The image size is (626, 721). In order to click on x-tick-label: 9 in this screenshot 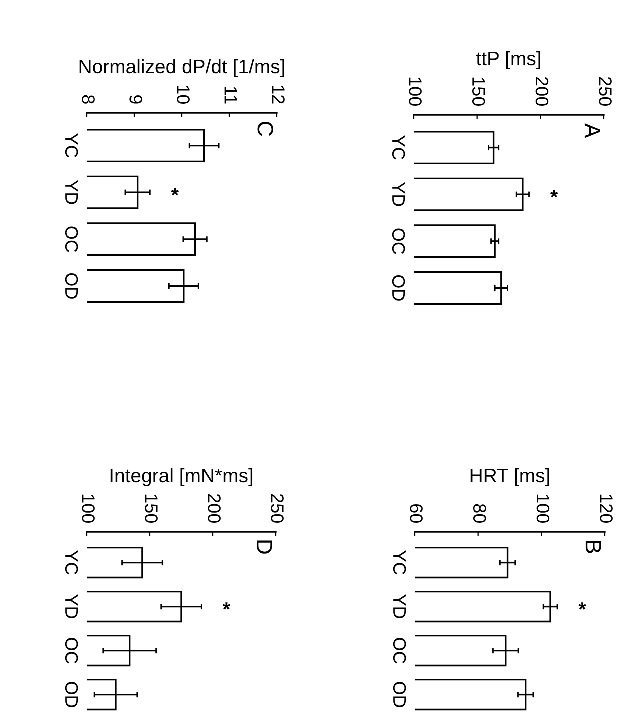, I will do `click(136, 99)`.